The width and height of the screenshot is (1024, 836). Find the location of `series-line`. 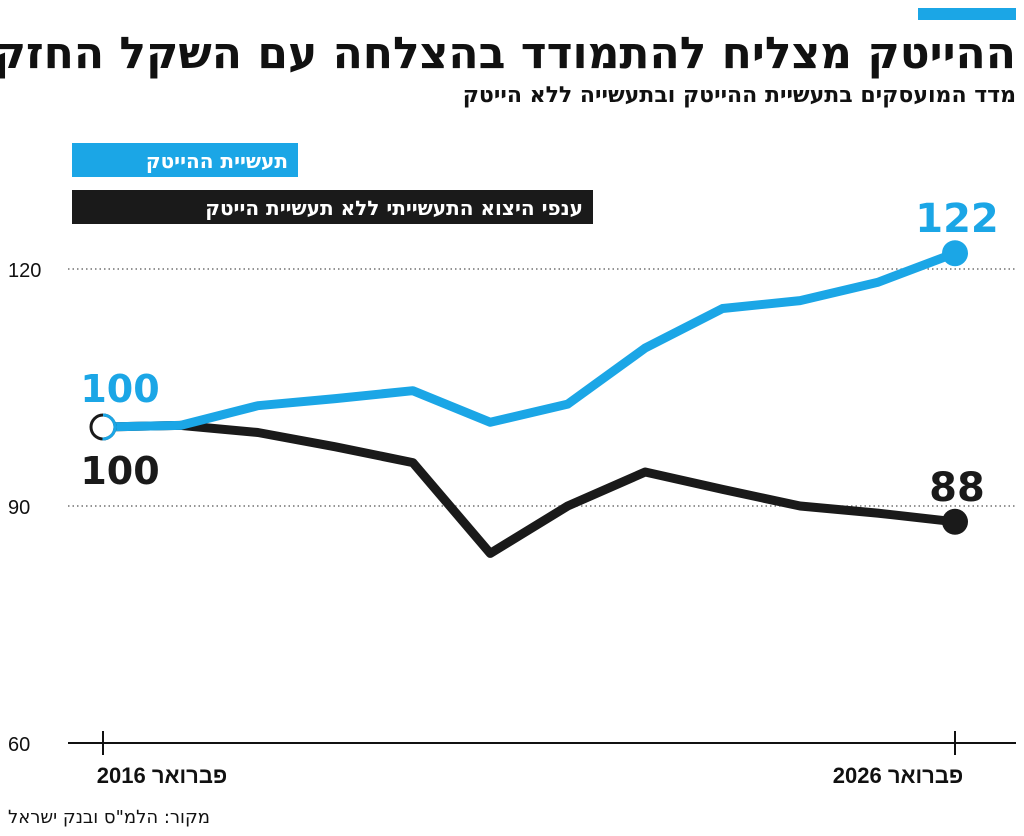

series-line is located at coordinates (529, 489).